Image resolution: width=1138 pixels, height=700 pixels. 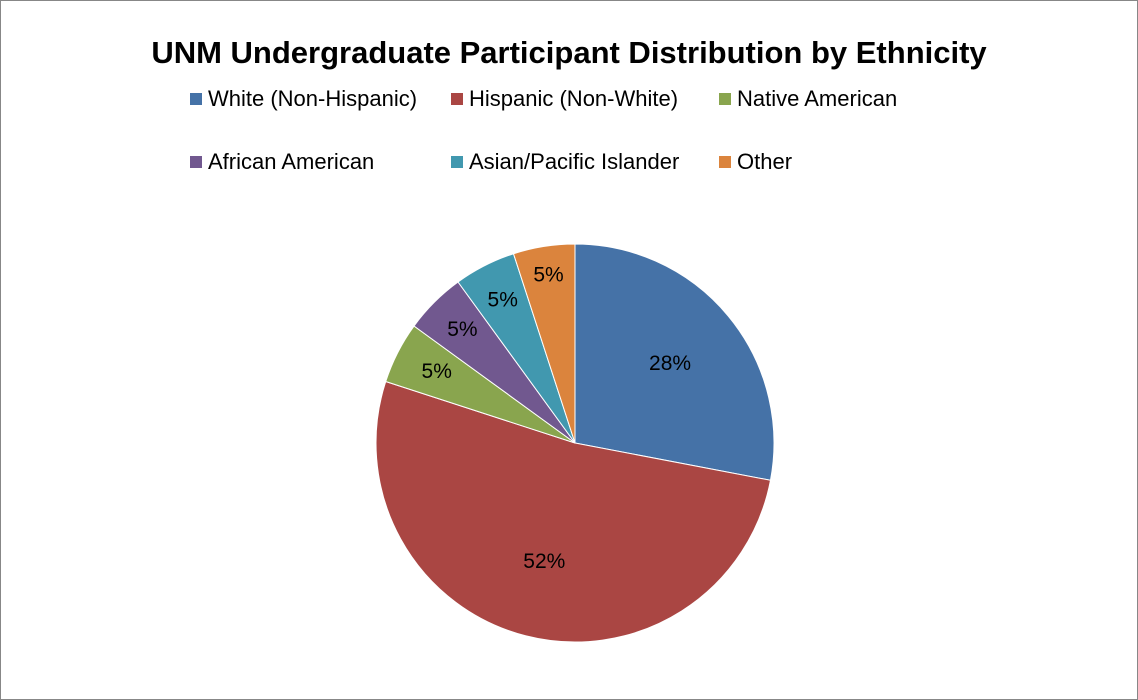 I want to click on pie-data-label-3: 5%, so click(x=462, y=329).